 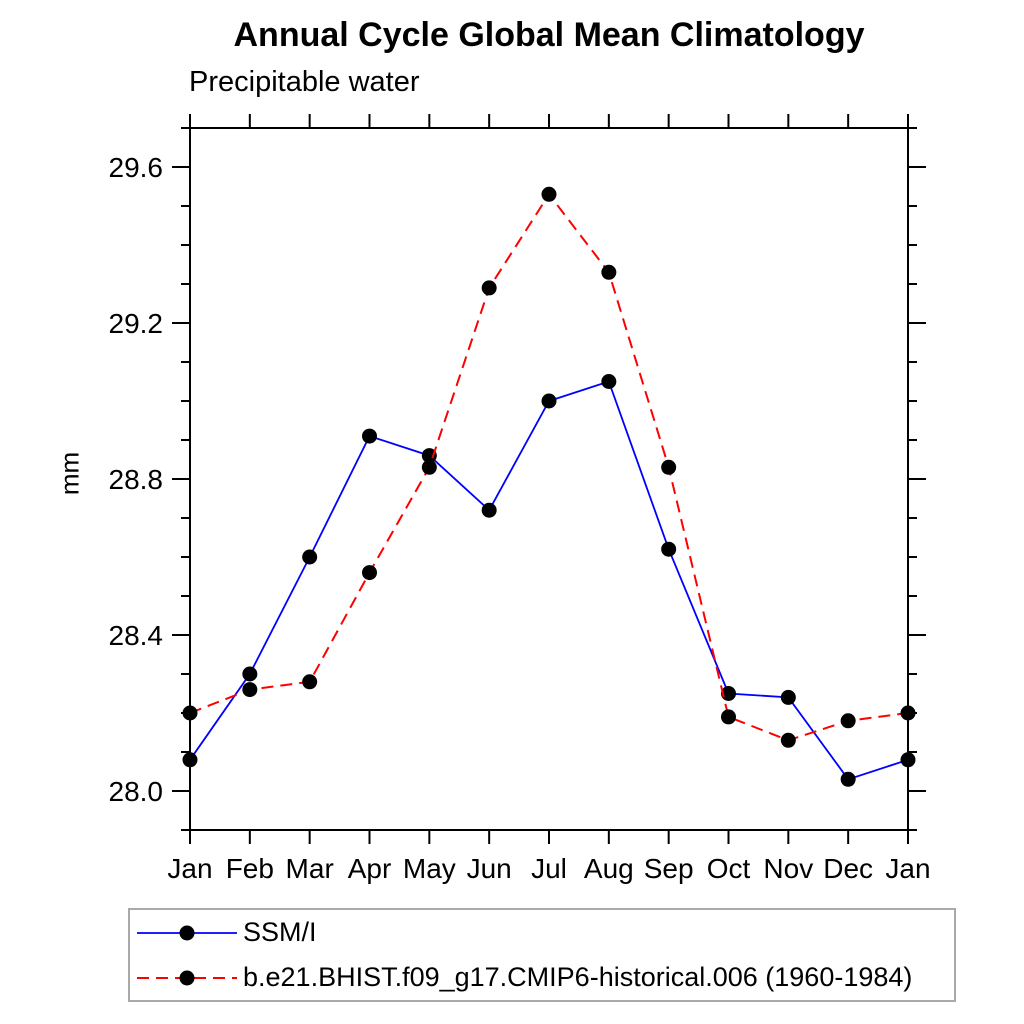 What do you see at coordinates (788, 868) in the screenshot?
I see `x-tick-label: Nov` at bounding box center [788, 868].